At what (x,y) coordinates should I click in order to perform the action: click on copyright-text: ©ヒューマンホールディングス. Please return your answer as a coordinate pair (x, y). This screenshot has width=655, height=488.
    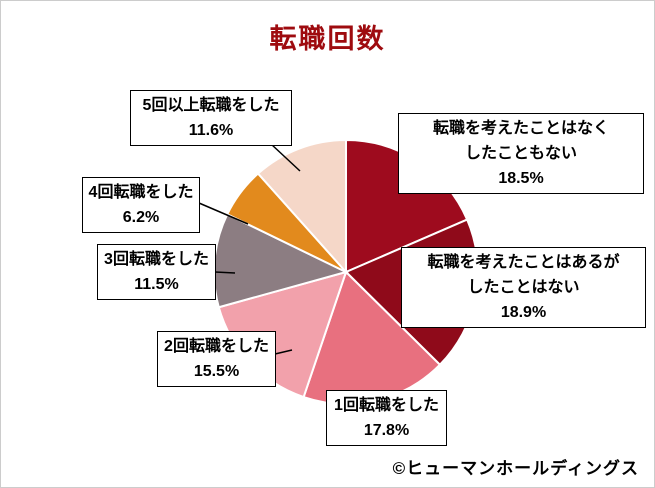
    Looking at the image, I should click on (515, 468).